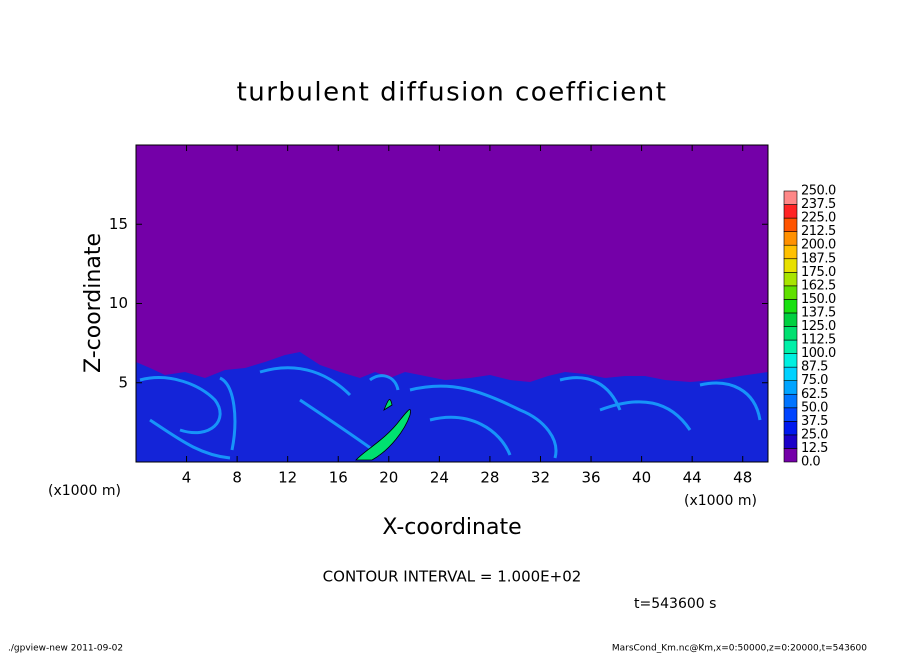 This screenshot has width=904, height=654. What do you see at coordinates (187, 478) in the screenshot?
I see `x-tick-label: 4` at bounding box center [187, 478].